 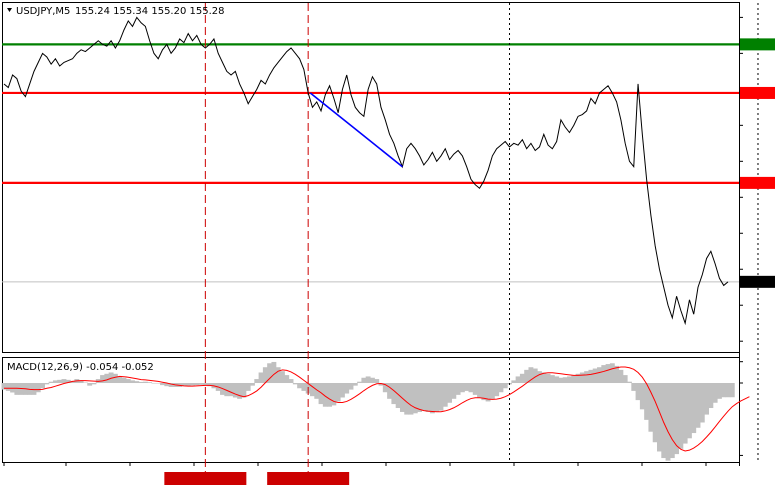 What do you see at coordinates (9, 10) in the screenshot?
I see `dropdown-triangle-icon` at bounding box center [9, 10].